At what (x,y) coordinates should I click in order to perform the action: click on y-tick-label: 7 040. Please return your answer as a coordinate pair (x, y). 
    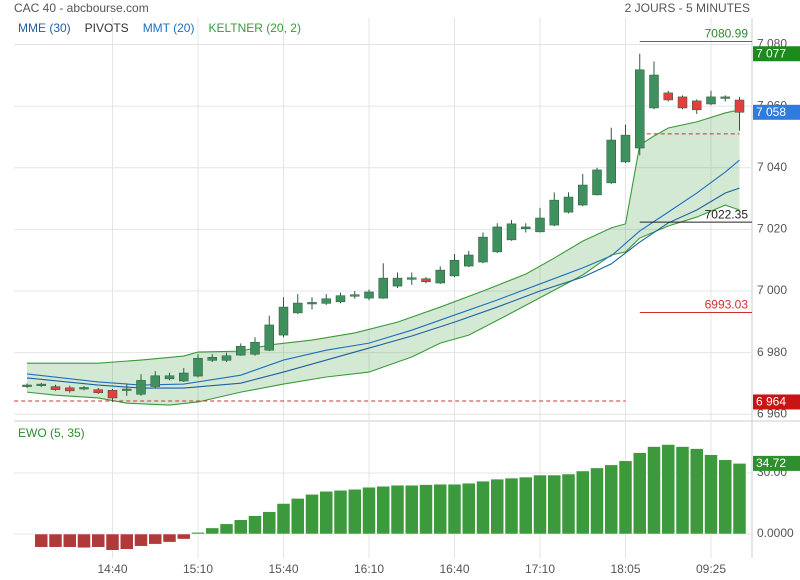
    Looking at the image, I should click on (772, 167).